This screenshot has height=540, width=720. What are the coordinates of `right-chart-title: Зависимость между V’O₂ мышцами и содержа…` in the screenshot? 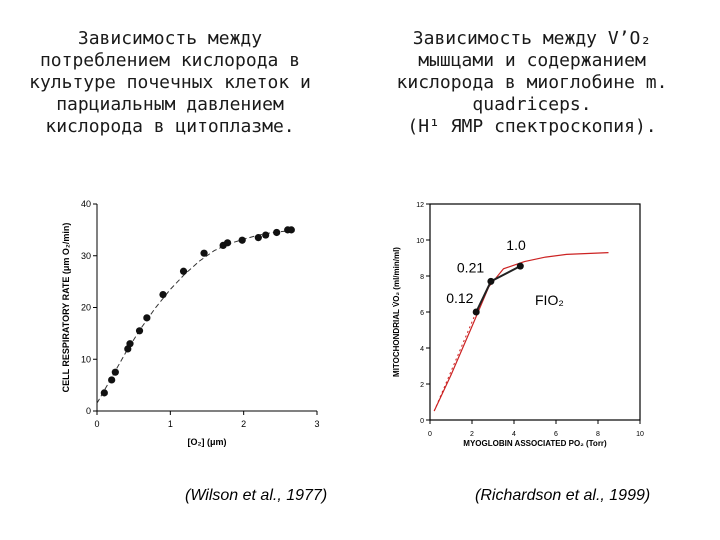 It's located at (532, 83).